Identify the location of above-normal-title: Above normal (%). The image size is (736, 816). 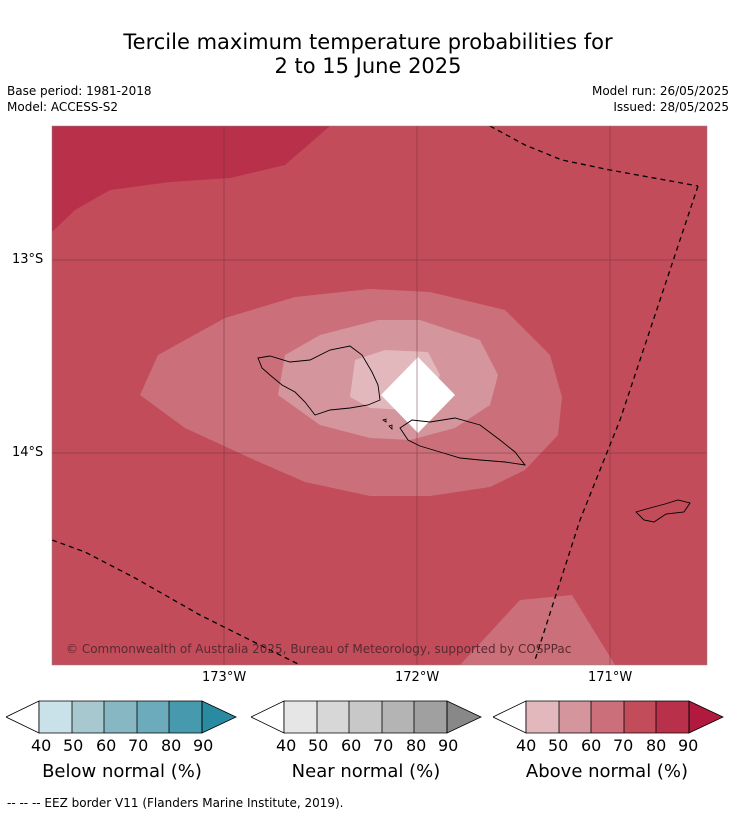
(607, 771).